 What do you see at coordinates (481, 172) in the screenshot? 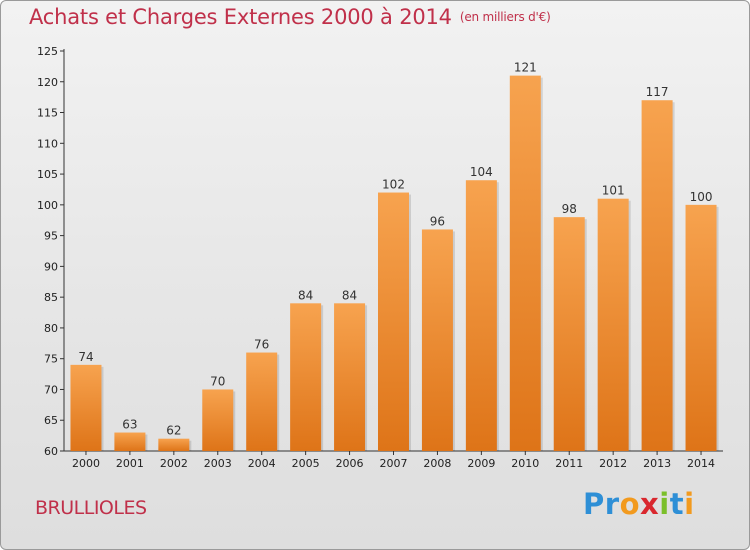
I see `bar-value-label: 104` at bounding box center [481, 172].